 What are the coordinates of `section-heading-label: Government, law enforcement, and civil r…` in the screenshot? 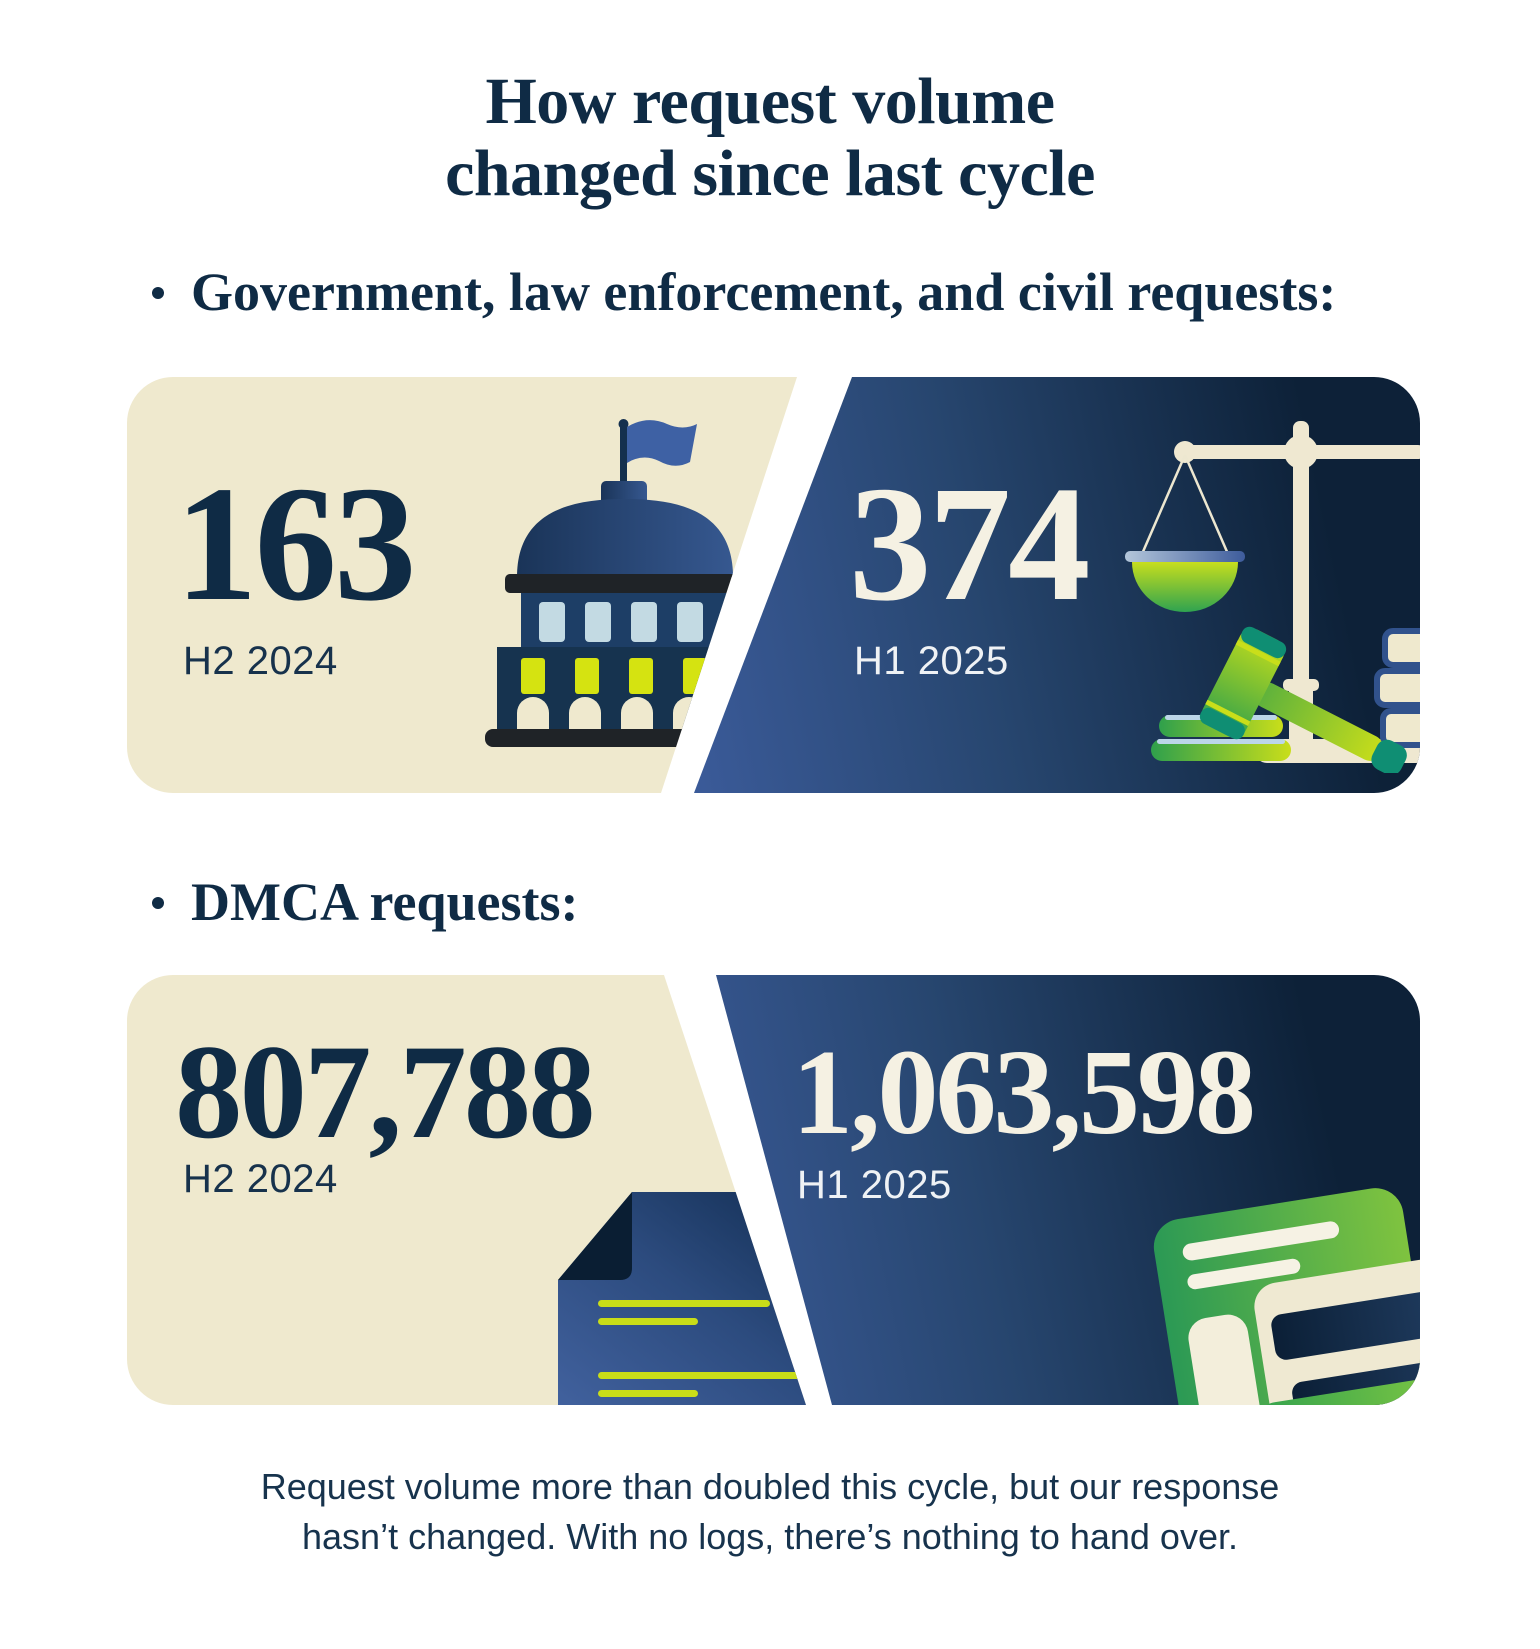 It's located at (764, 292).